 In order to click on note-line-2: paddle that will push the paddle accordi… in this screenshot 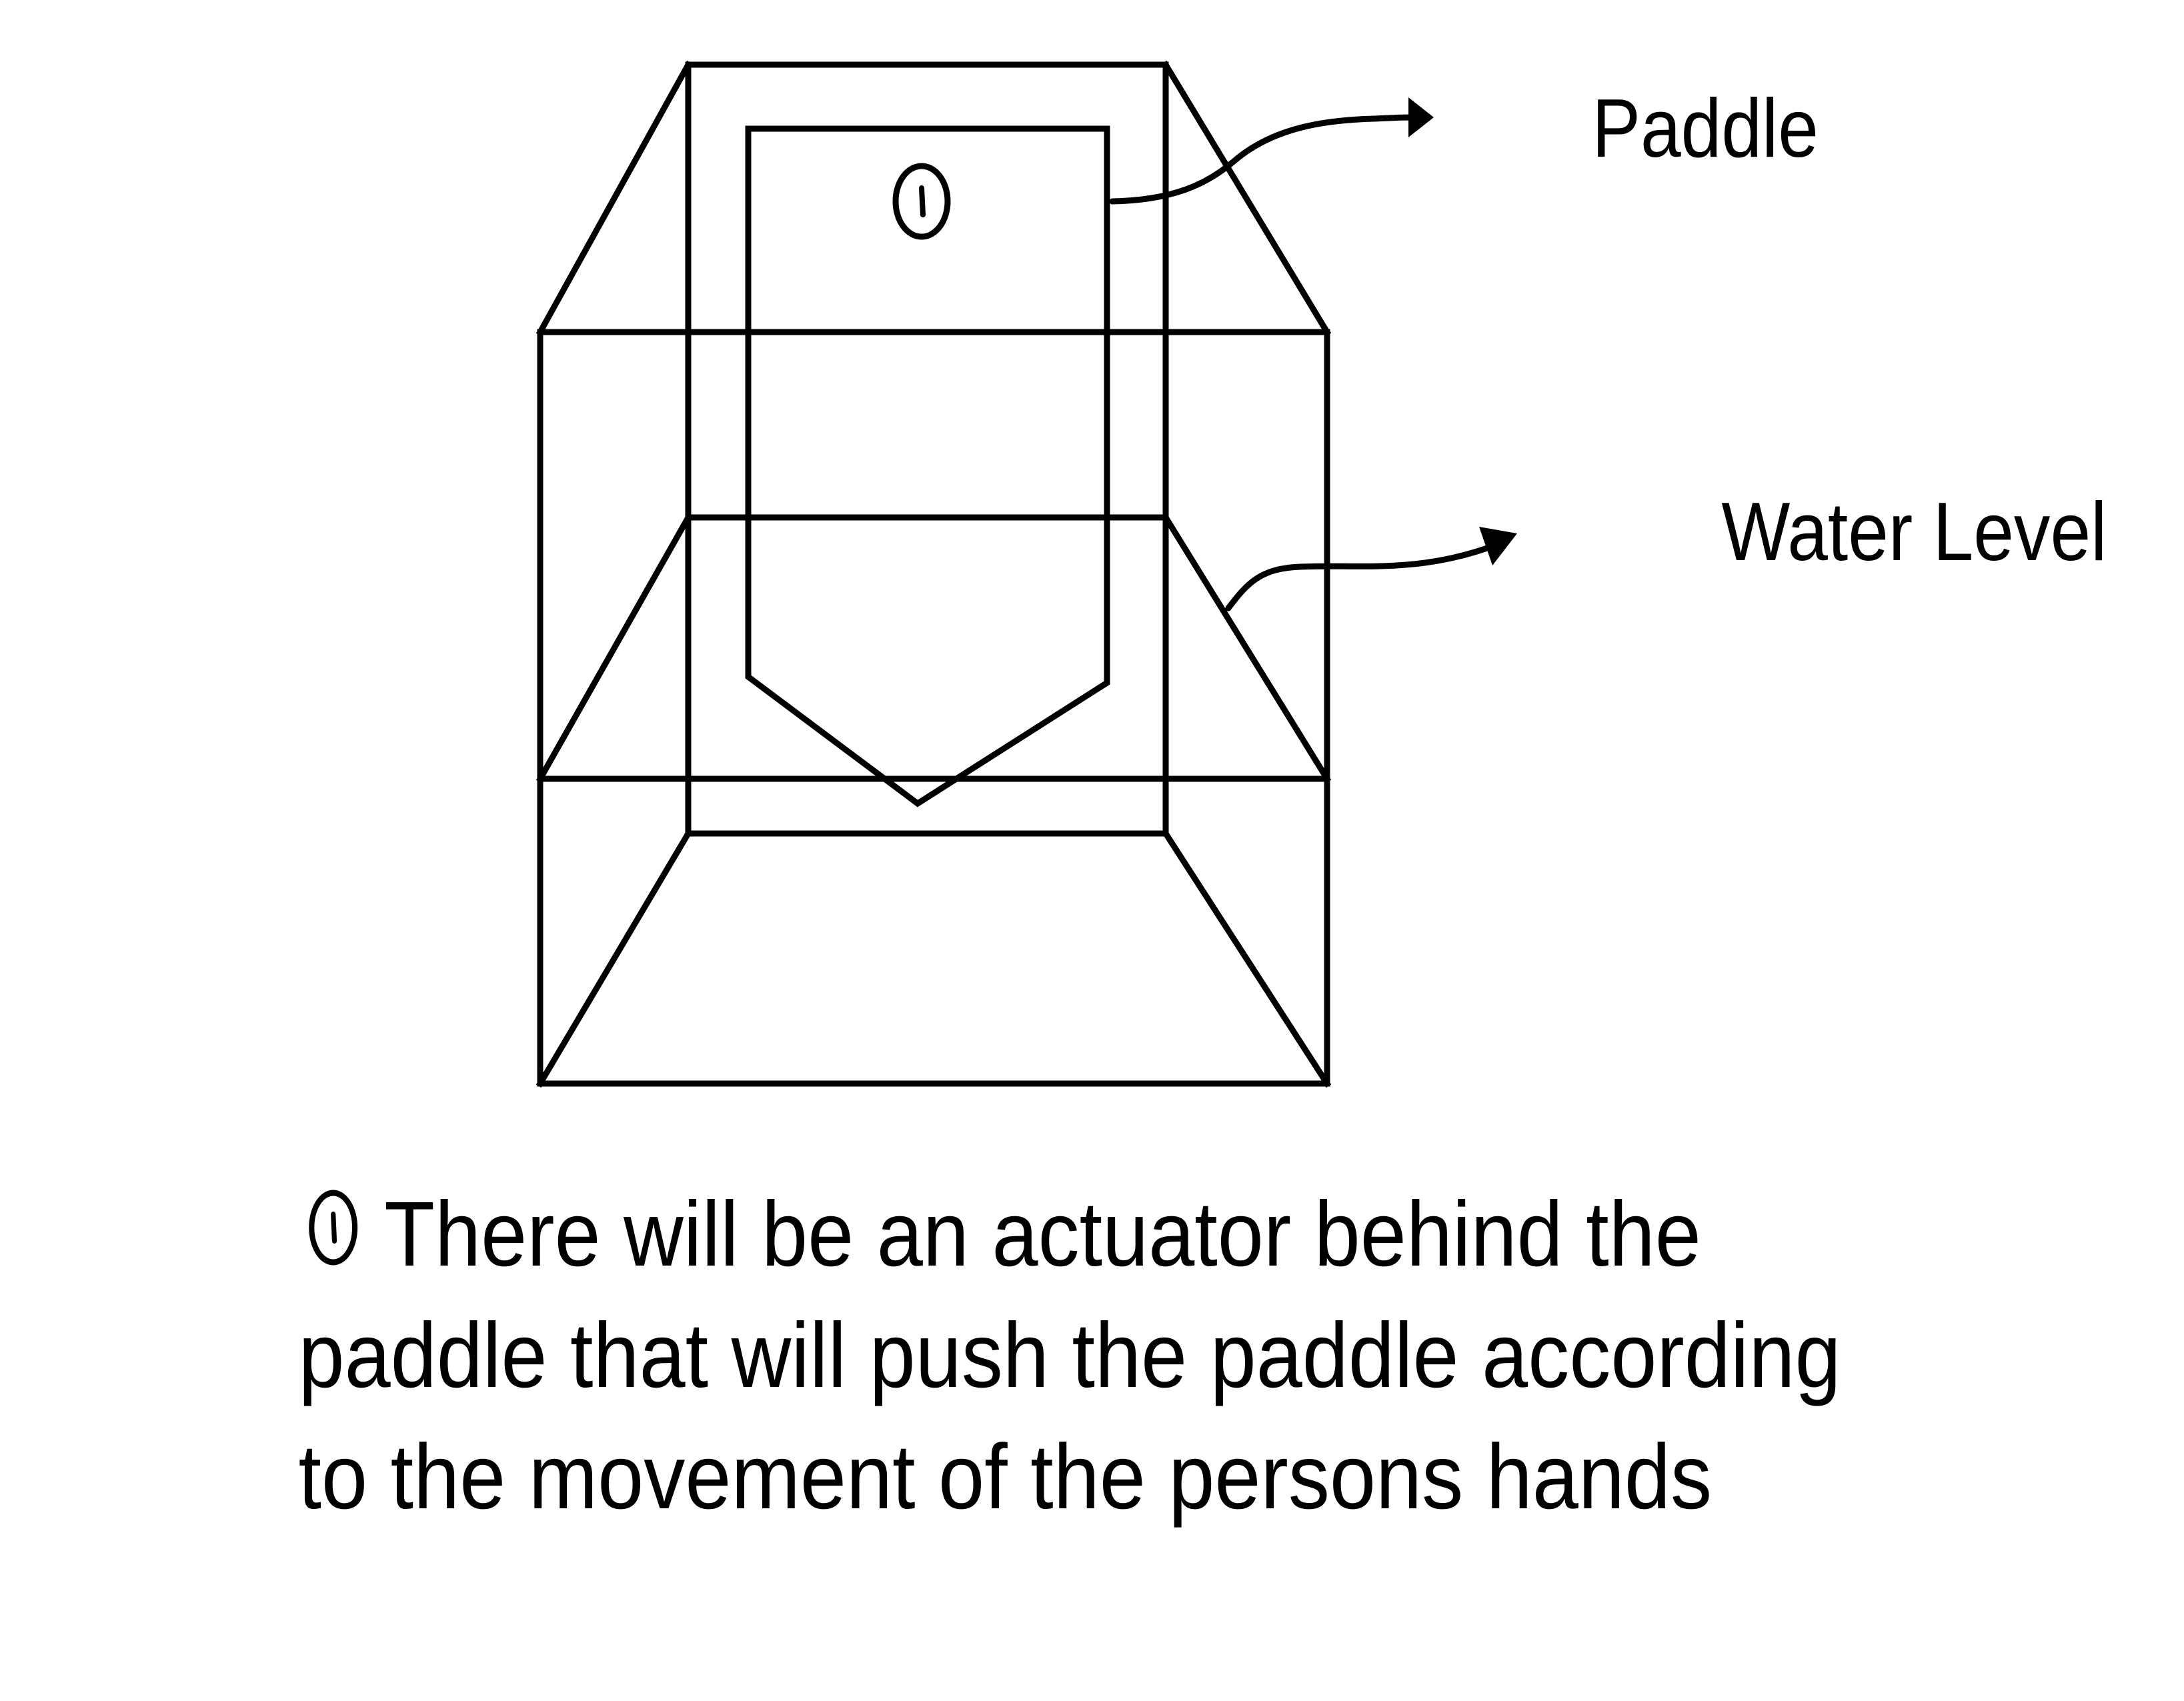, I will do `click(1069, 1355)`.